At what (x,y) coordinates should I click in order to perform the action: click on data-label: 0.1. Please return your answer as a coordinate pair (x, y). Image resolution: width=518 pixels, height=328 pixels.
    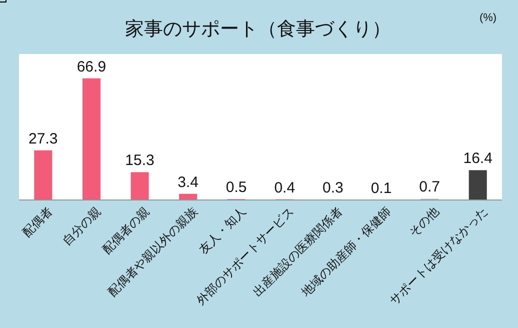
    Looking at the image, I should click on (381, 188).